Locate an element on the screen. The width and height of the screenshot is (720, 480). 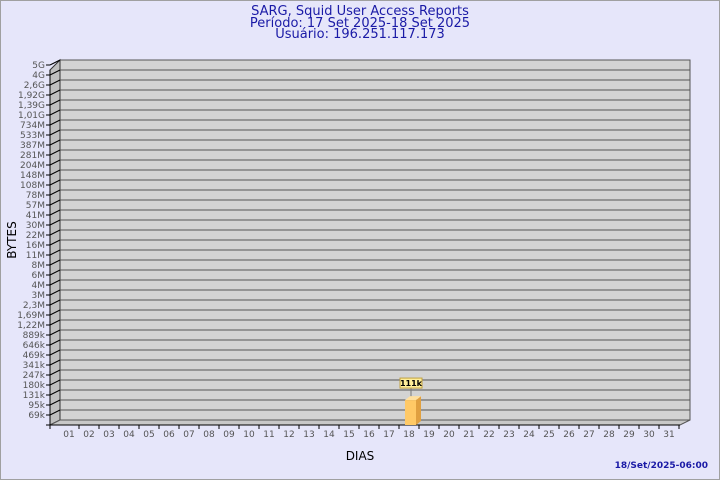
y-tick-label: 1,22M is located at coordinates (31, 326).